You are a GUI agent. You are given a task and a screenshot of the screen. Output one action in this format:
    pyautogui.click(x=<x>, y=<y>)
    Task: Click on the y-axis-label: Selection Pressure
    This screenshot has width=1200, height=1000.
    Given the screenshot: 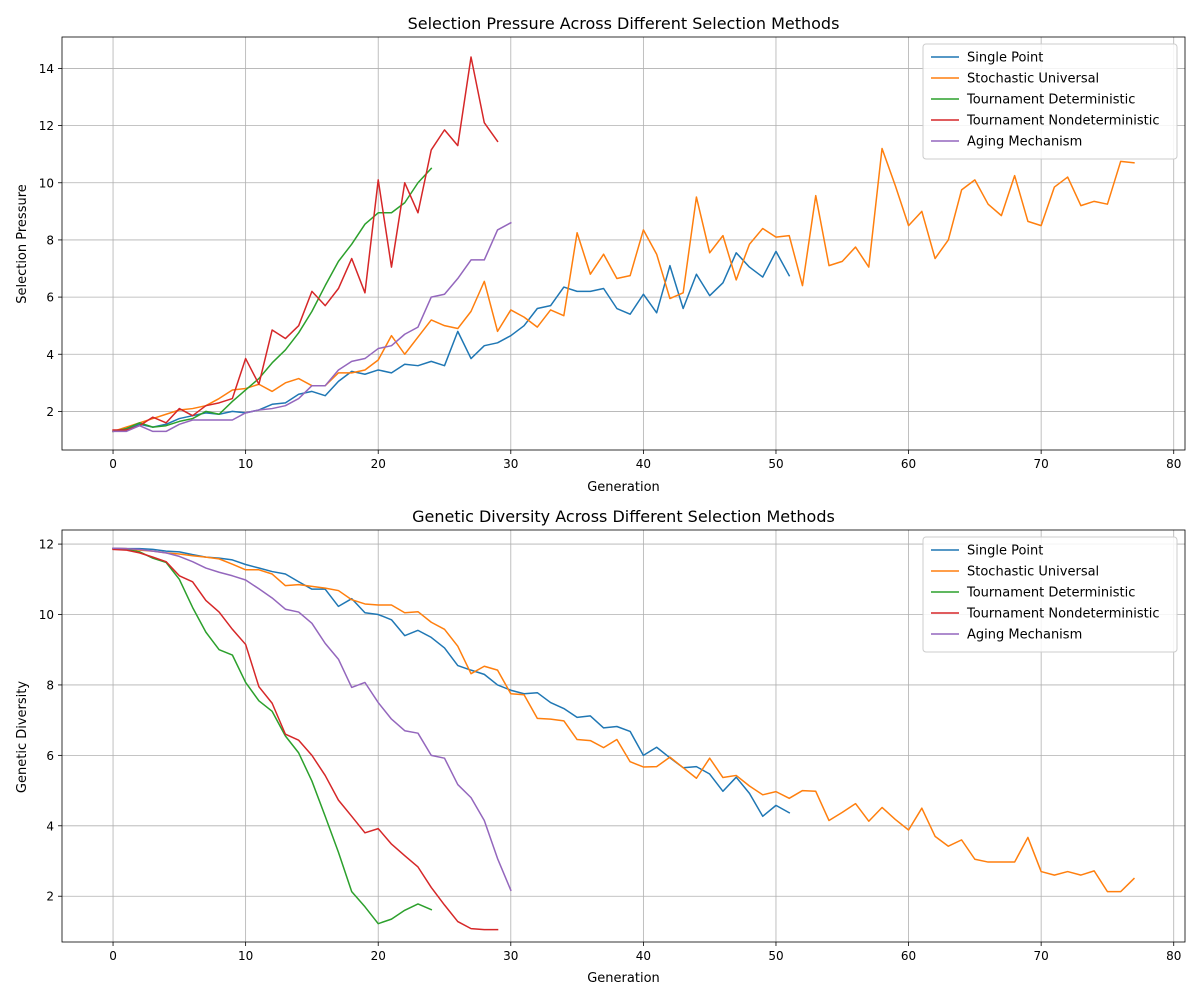 What is the action you would take?
    pyautogui.click(x=22, y=244)
    